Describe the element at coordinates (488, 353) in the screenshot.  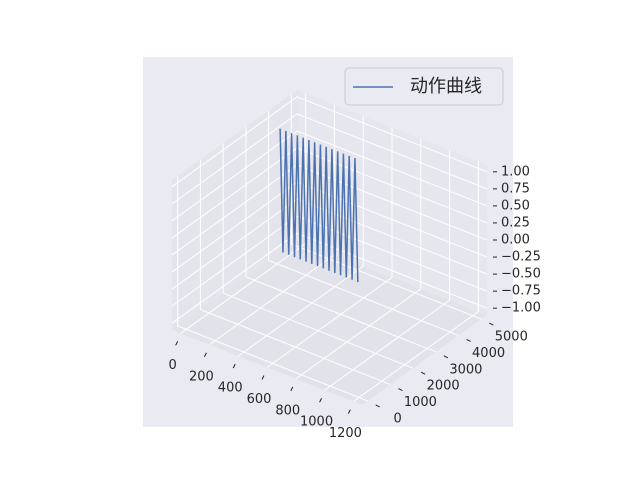
I see `y-tick-label: 4000` at that location.